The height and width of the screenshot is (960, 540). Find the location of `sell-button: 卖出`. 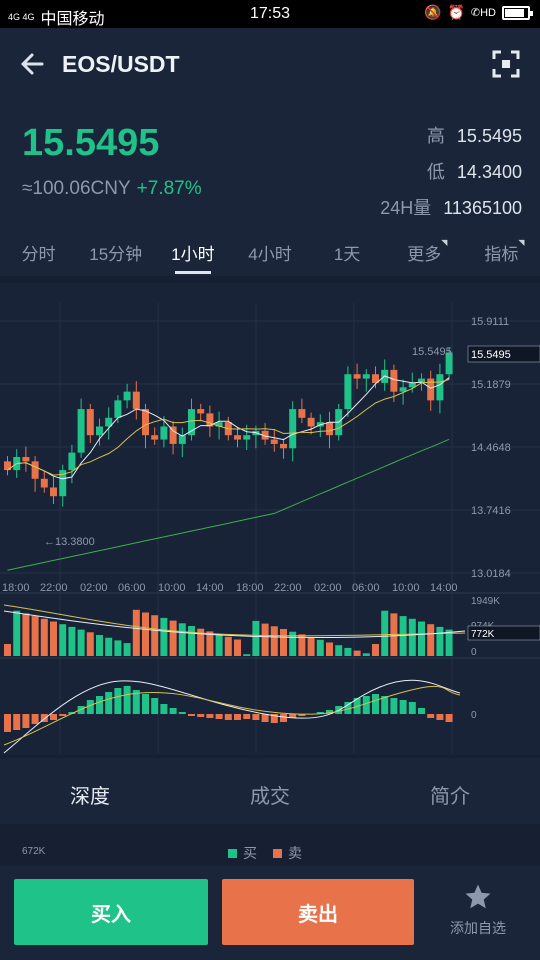

sell-button: 卖出 is located at coordinates (318, 912).